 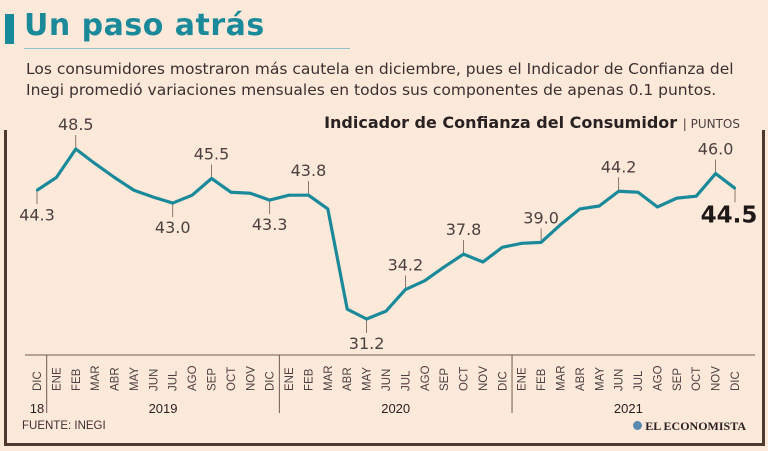 I want to click on data-label: 43.8, so click(x=309, y=170).